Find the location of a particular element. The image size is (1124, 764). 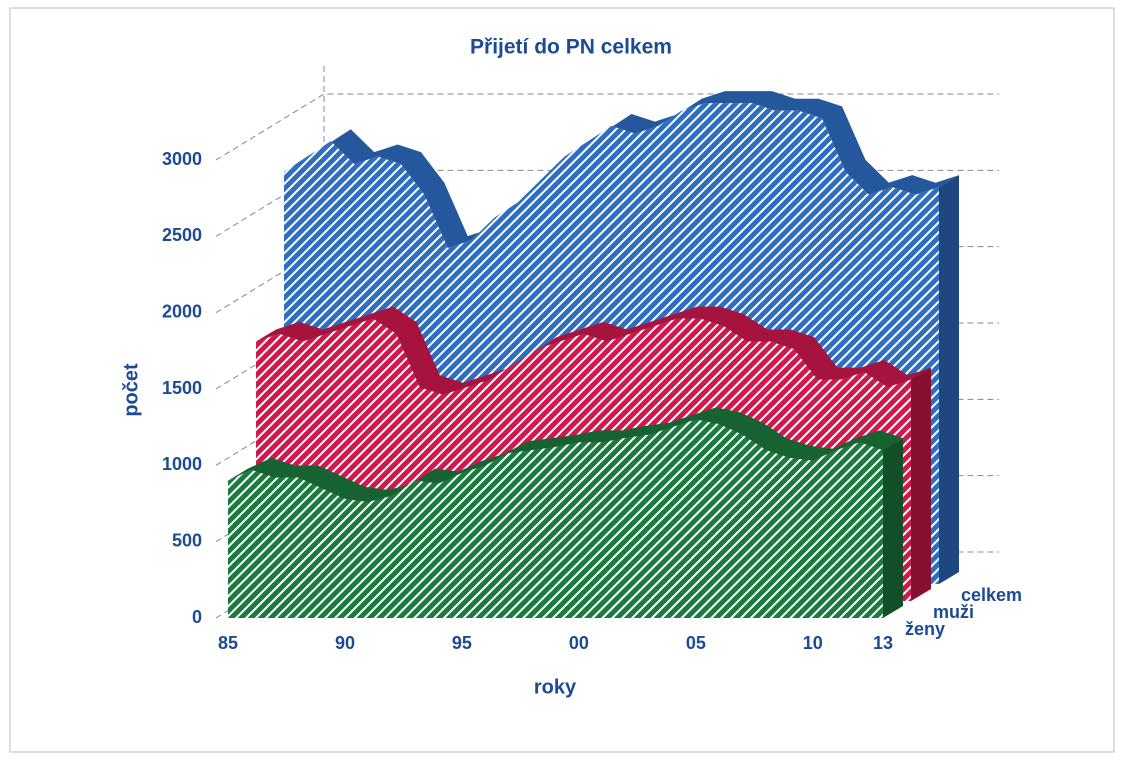

x-axis-label: roky is located at coordinates (555, 687).